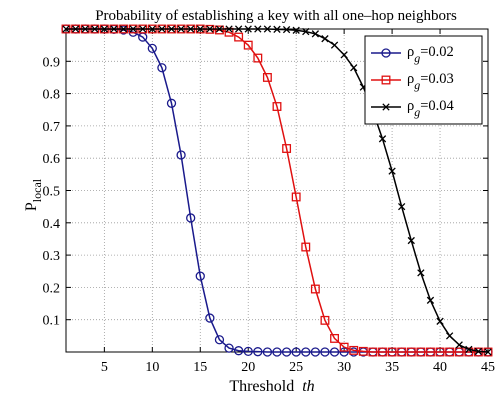 This screenshot has height=398, width=499. What do you see at coordinates (392, 367) in the screenshot?
I see `x-tick-label: 35` at bounding box center [392, 367].